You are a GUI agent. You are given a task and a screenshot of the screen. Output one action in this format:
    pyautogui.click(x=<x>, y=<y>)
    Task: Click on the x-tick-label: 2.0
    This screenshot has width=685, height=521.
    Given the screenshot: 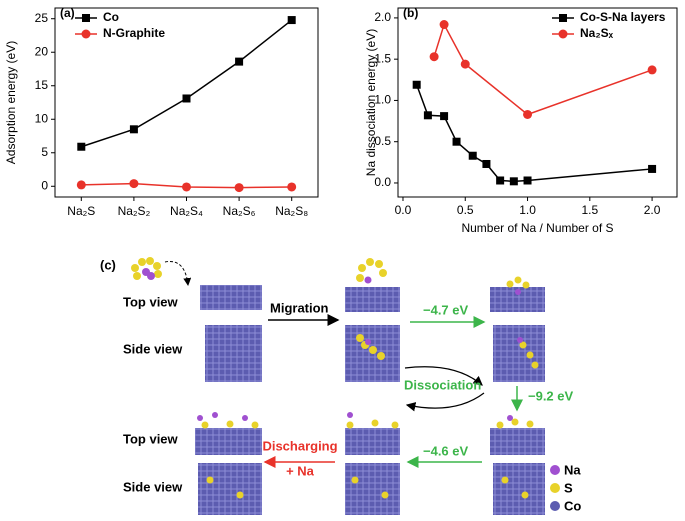 What is the action you would take?
    pyautogui.click(x=652, y=210)
    